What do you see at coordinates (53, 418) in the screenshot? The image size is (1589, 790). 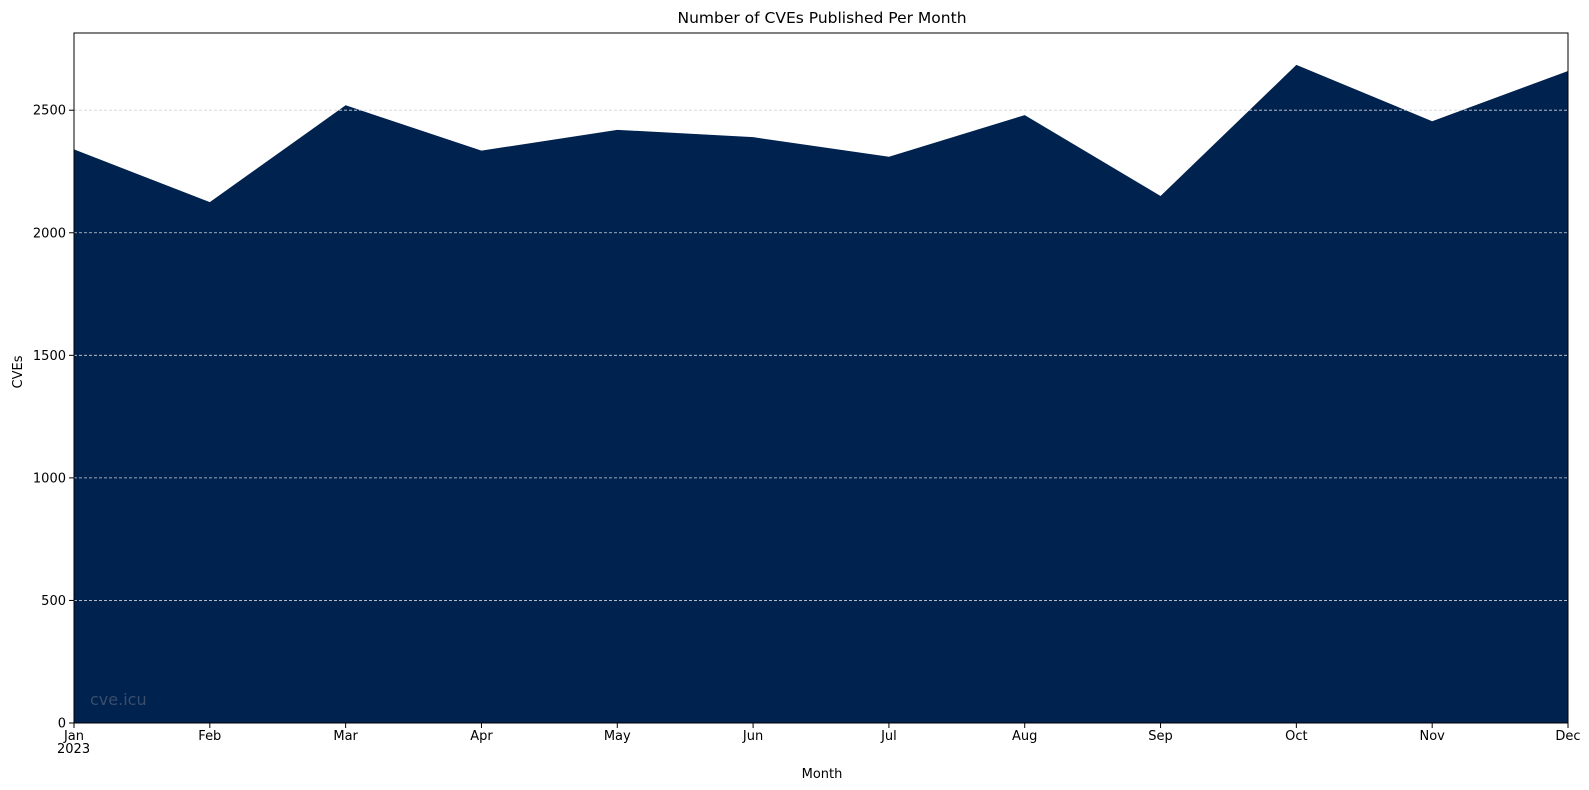 I see `y-axis: 0 500 1000 1500 2000 2500` at bounding box center [53, 418].